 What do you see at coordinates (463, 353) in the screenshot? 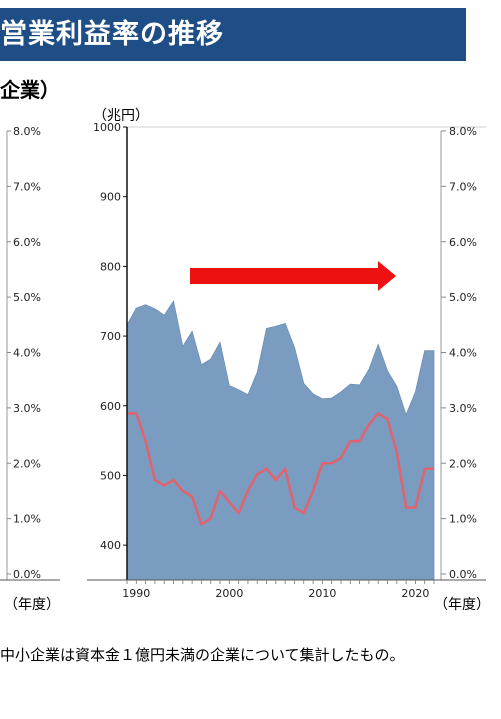
I see `y2-tick-label: 4.0%` at bounding box center [463, 353].